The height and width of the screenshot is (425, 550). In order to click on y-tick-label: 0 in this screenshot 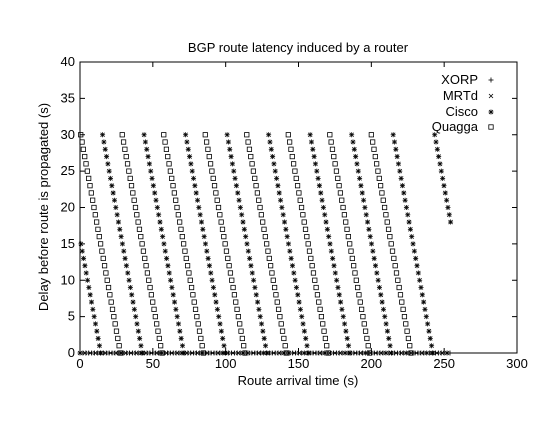, I will do `click(71, 352)`.